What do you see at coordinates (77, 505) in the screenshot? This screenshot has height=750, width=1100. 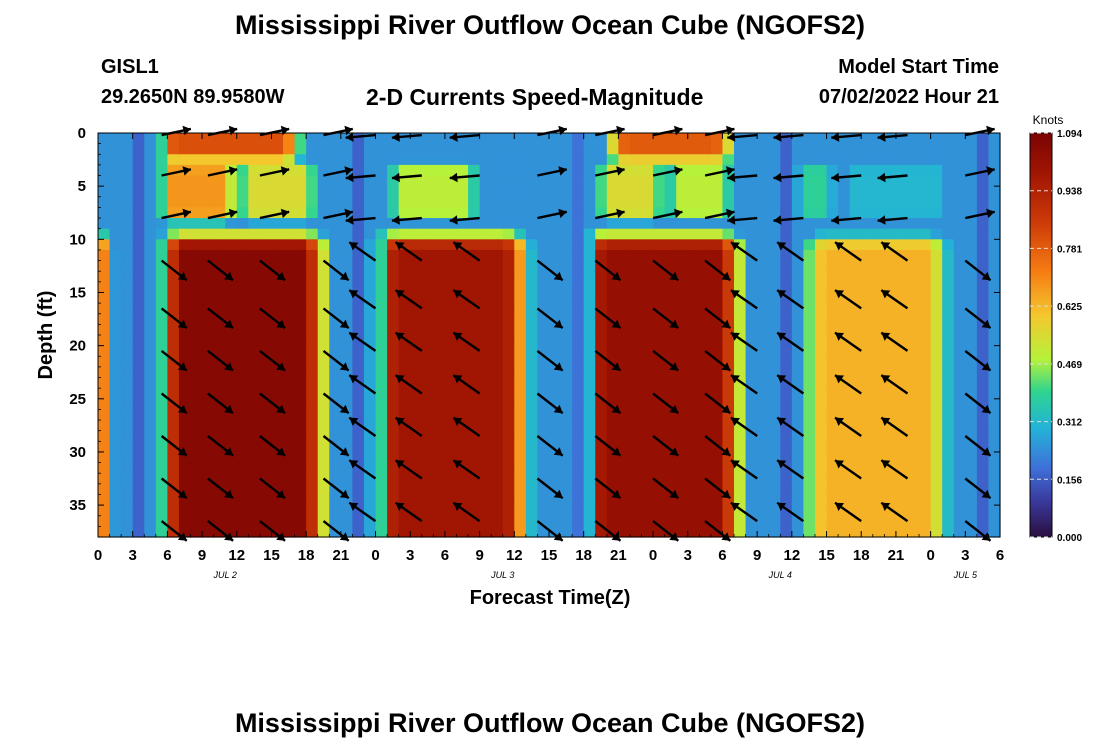 I see `y-tick-label: 35` at bounding box center [77, 505].